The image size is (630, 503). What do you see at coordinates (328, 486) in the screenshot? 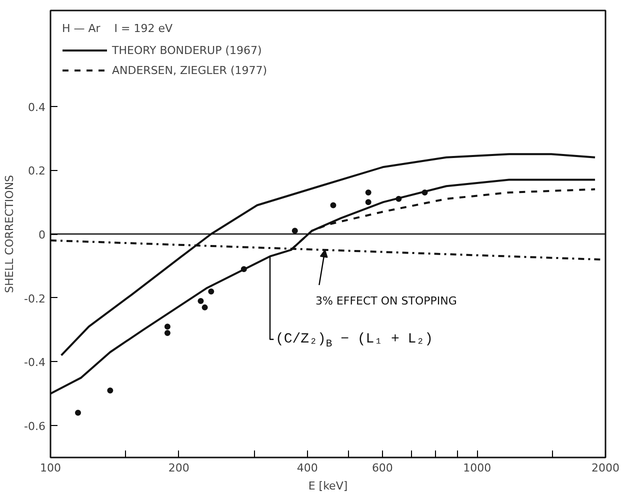
I see `x-axis-title: E [keV]` at bounding box center [328, 486].